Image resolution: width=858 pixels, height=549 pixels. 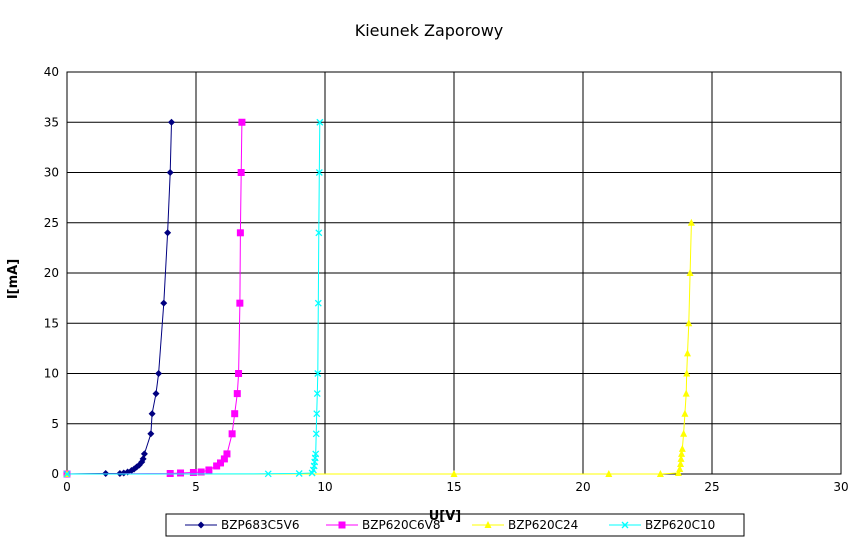 What do you see at coordinates (51, 173) in the screenshot?
I see `y-tick-label: 30` at bounding box center [51, 173].